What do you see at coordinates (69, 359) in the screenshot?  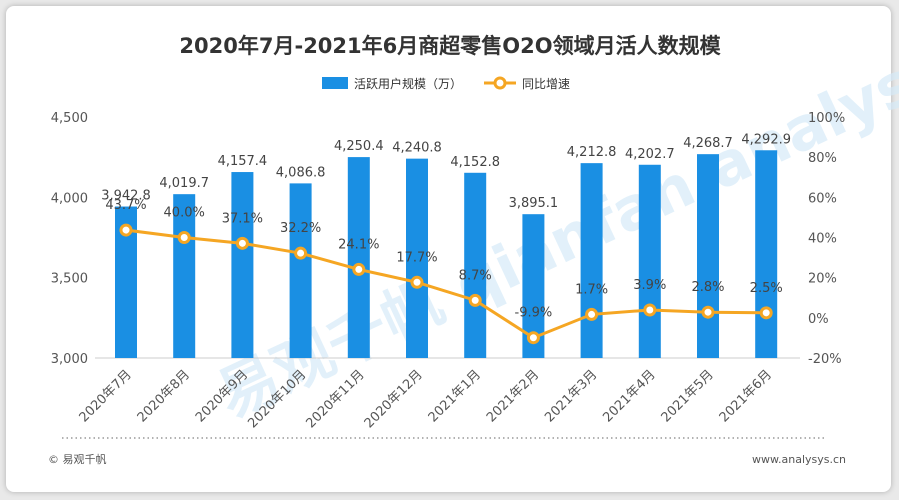 I see `y-left-tick: 3,000` at bounding box center [69, 359].